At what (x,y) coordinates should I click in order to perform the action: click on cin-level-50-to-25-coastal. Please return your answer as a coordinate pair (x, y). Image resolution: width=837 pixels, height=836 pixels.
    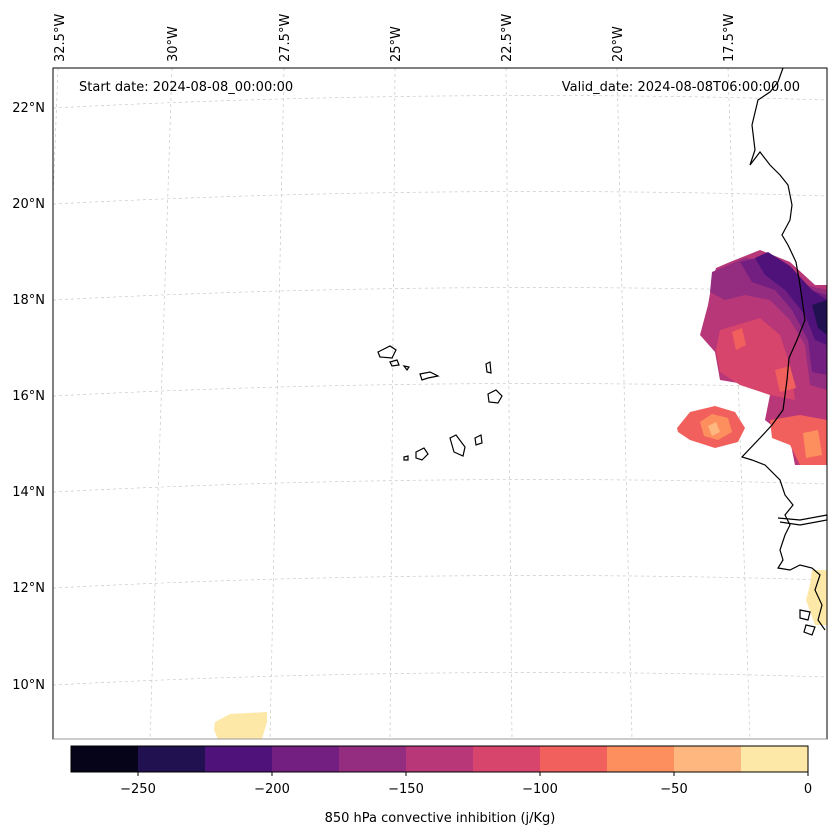
    Looking at the image, I should click on (714, 429).